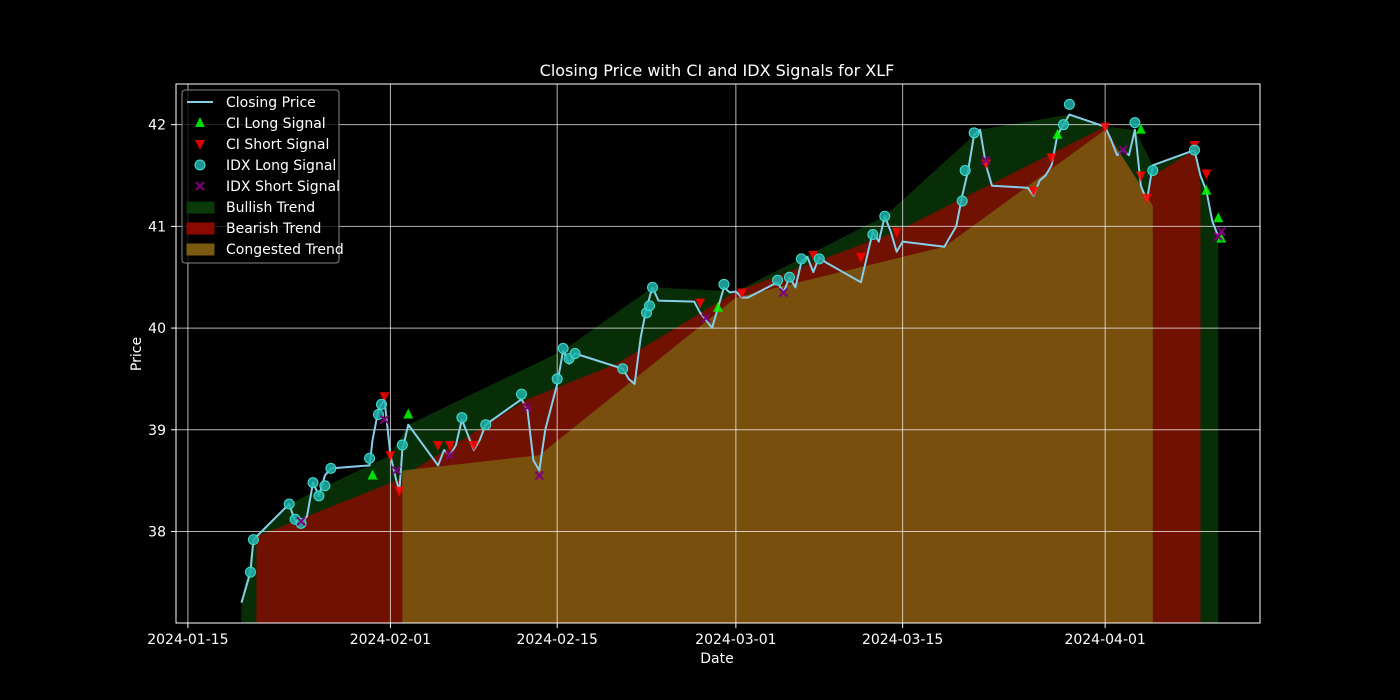 The width and height of the screenshot is (1400, 700). I want to click on y-tick-label: 42, so click(157, 126).